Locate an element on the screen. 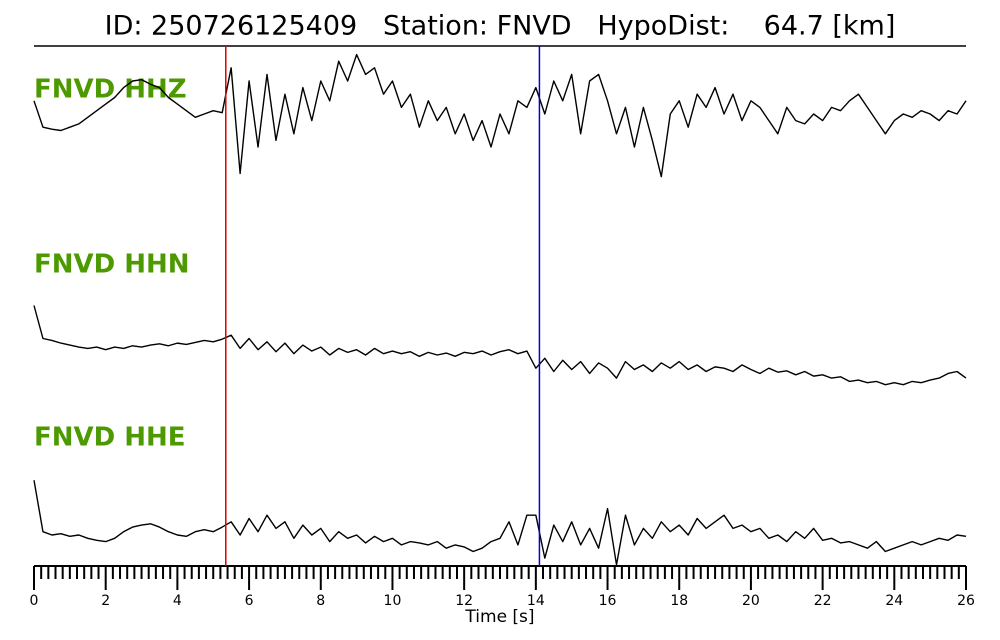  trace-label: FNVD HHN is located at coordinates (112, 265).